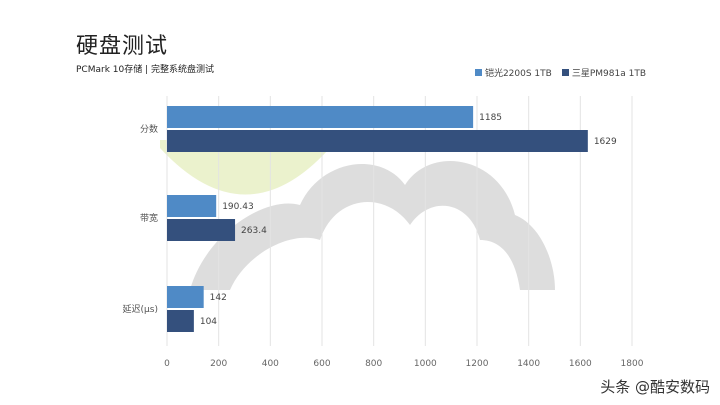 This screenshot has width=720, height=405. I want to click on category-label: 带宽, so click(149, 218).